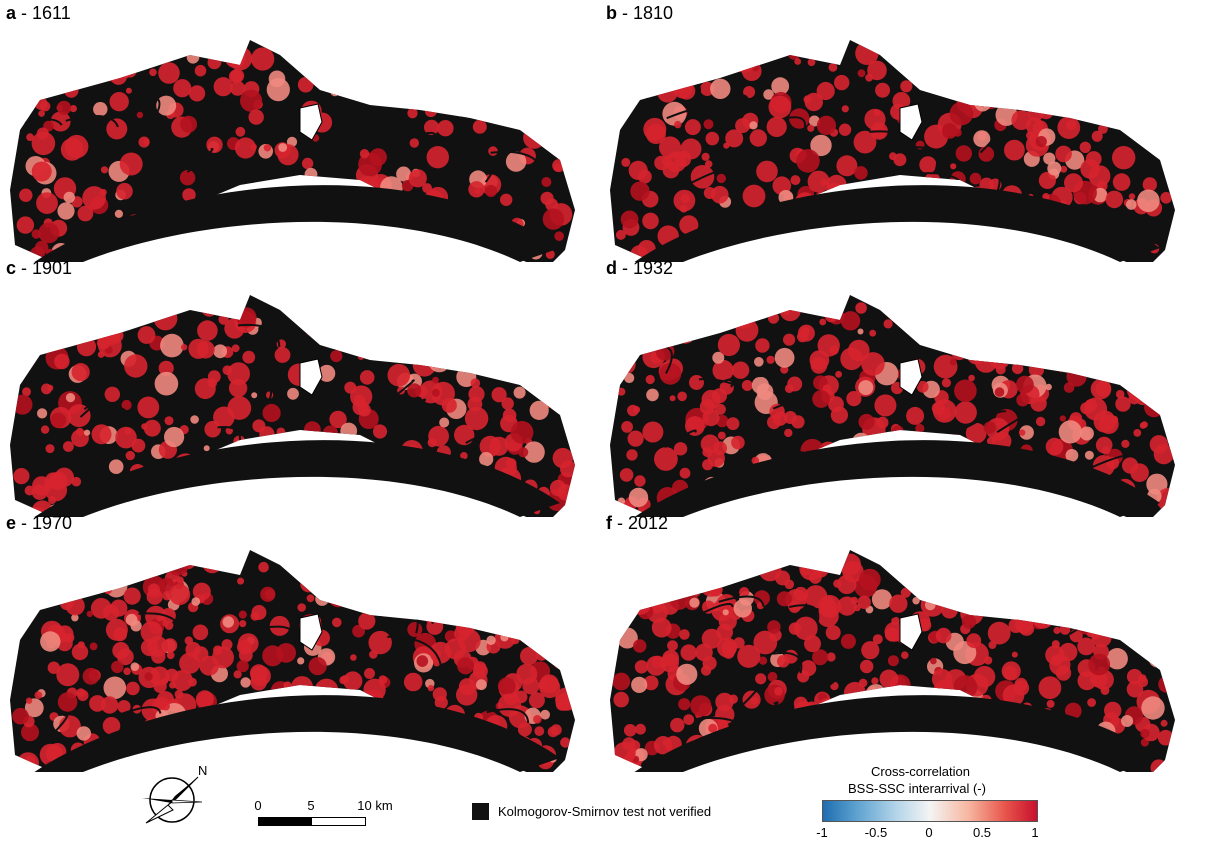 This screenshot has width=1205, height=842. I want to click on scale-bar-white-segment, so click(338, 821).